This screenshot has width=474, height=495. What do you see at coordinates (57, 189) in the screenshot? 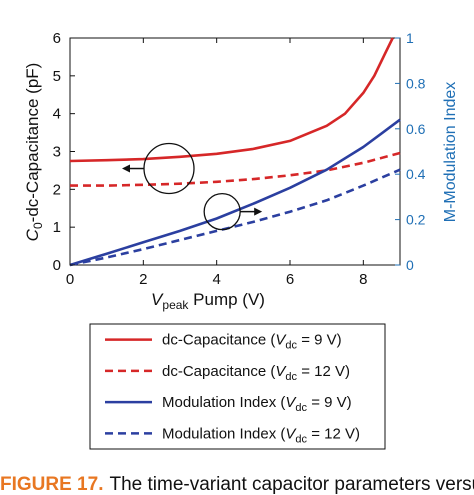
I see `y-tick-label: 2` at bounding box center [57, 189].